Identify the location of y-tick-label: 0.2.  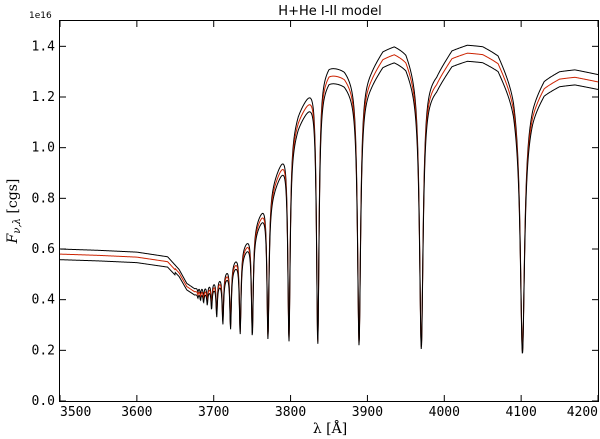
(43, 350).